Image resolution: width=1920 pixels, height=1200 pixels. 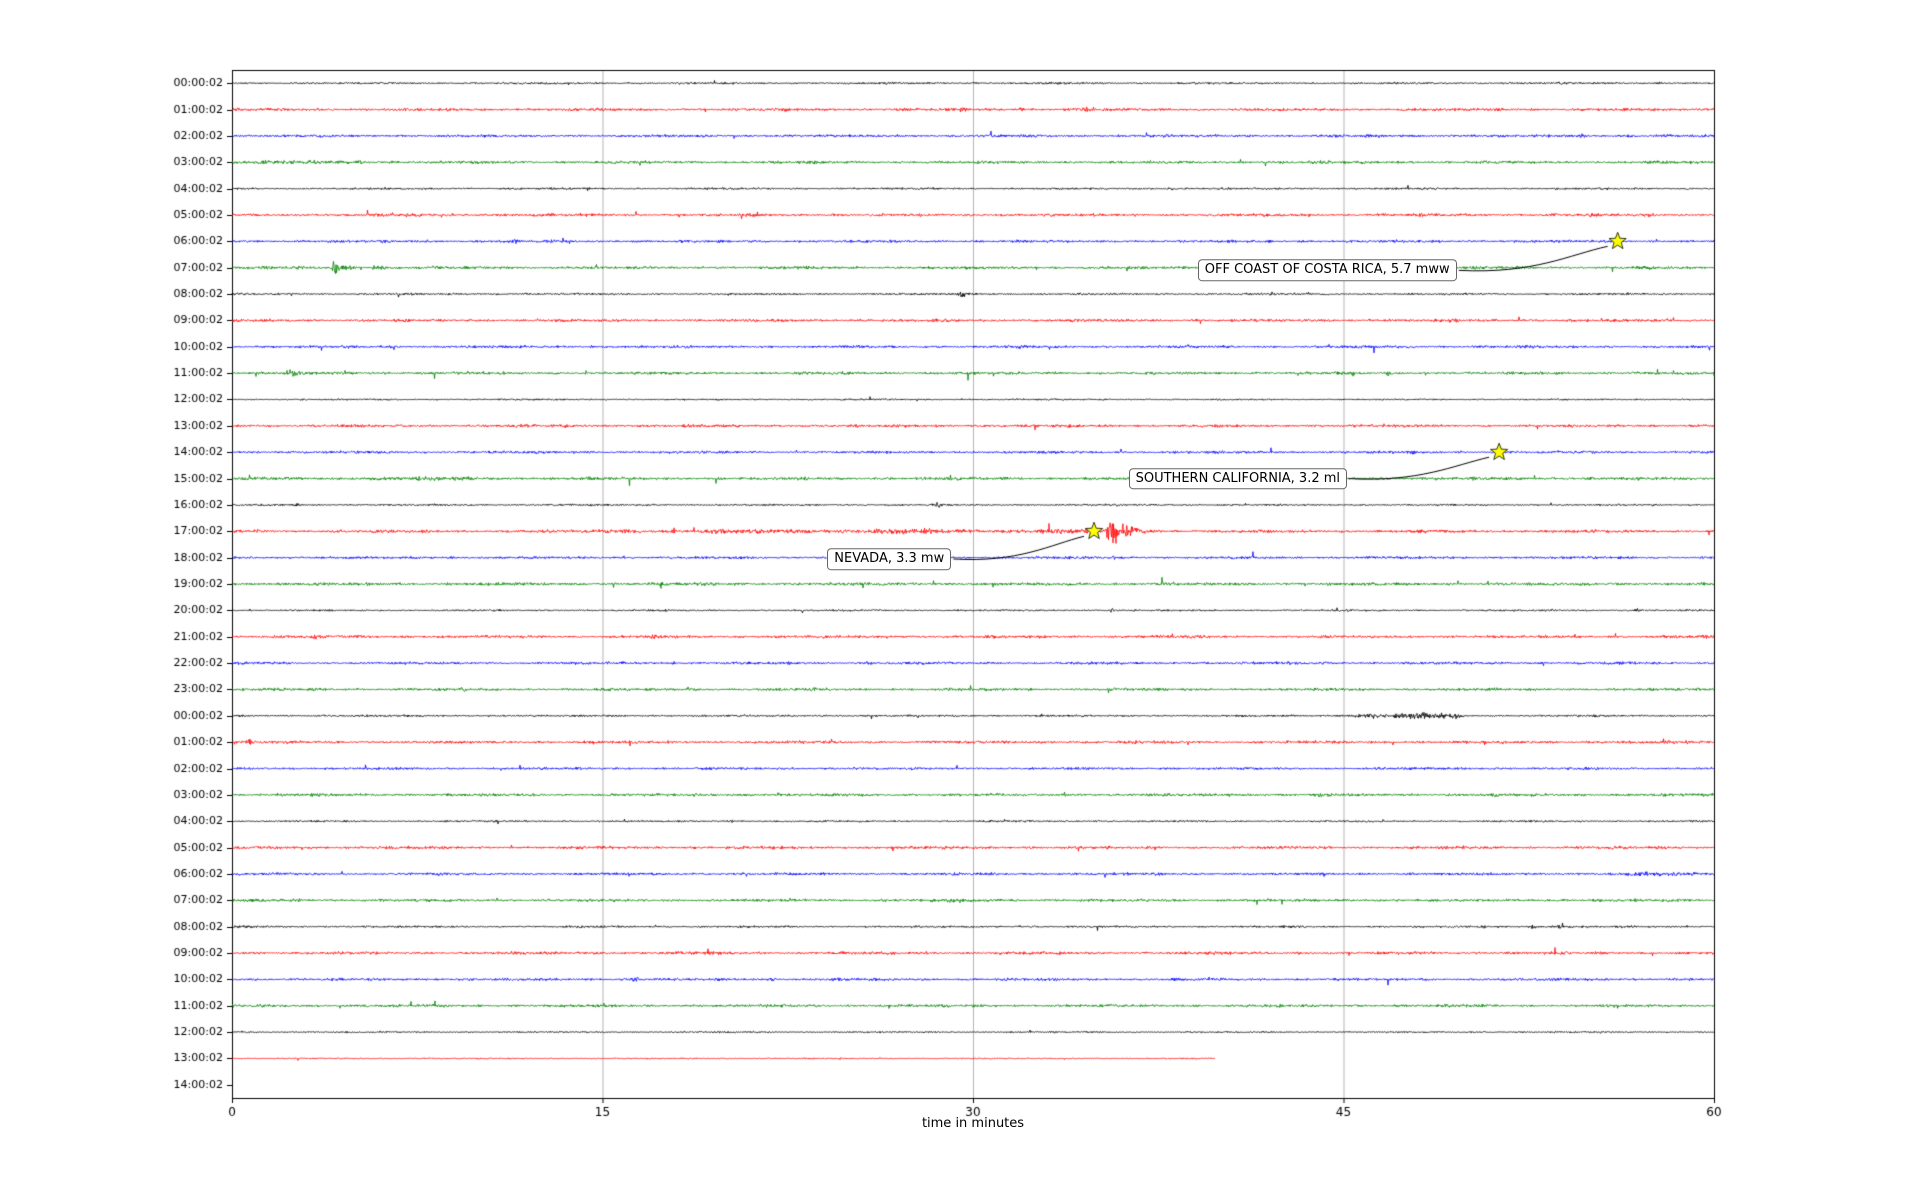 I want to click on x-axis-label: time in minutes, so click(x=973, y=1123).